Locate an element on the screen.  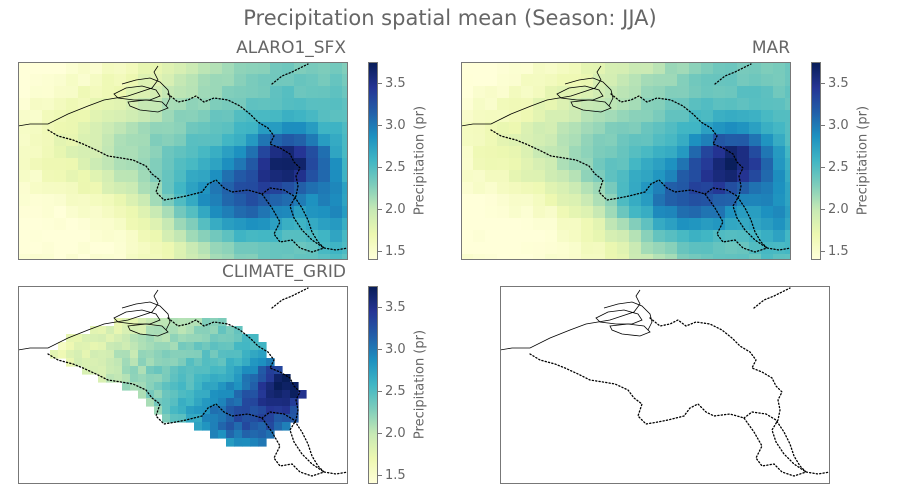
colorbar-tick-label: 3.5 is located at coordinates (395, 307).